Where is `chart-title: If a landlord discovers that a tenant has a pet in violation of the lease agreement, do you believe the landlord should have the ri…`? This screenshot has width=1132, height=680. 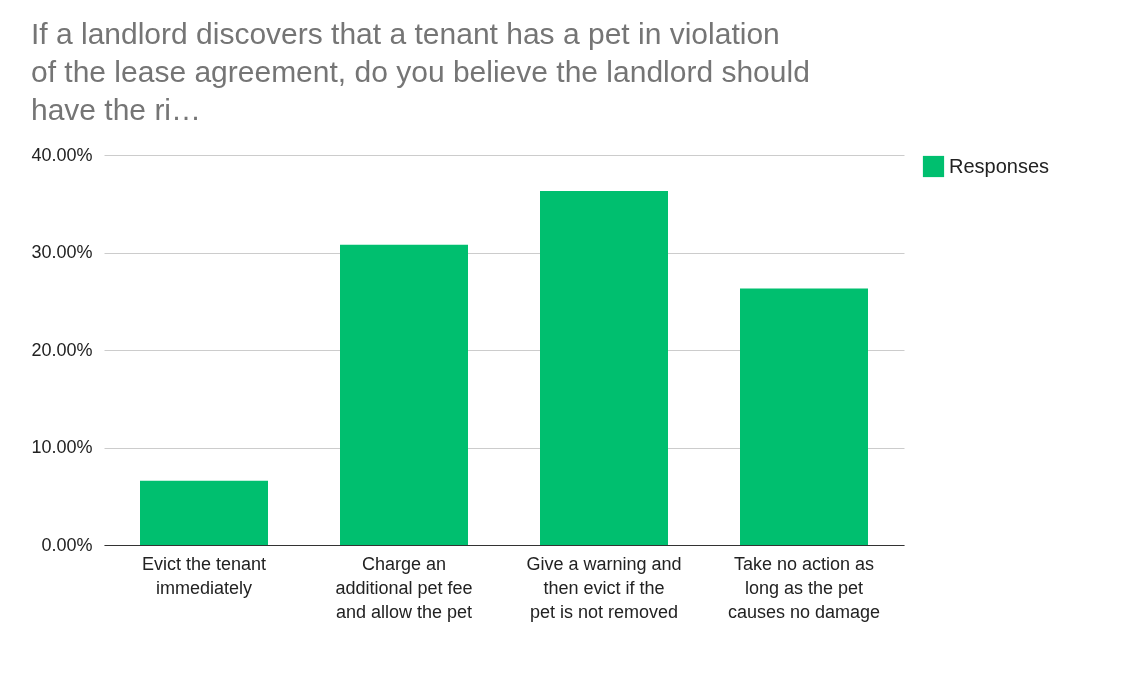
chart-title: If a landlord discovers that a tenant has a pet in violation of the lease agreement, do you believe the landlord should have the ri… is located at coordinates (420, 71).